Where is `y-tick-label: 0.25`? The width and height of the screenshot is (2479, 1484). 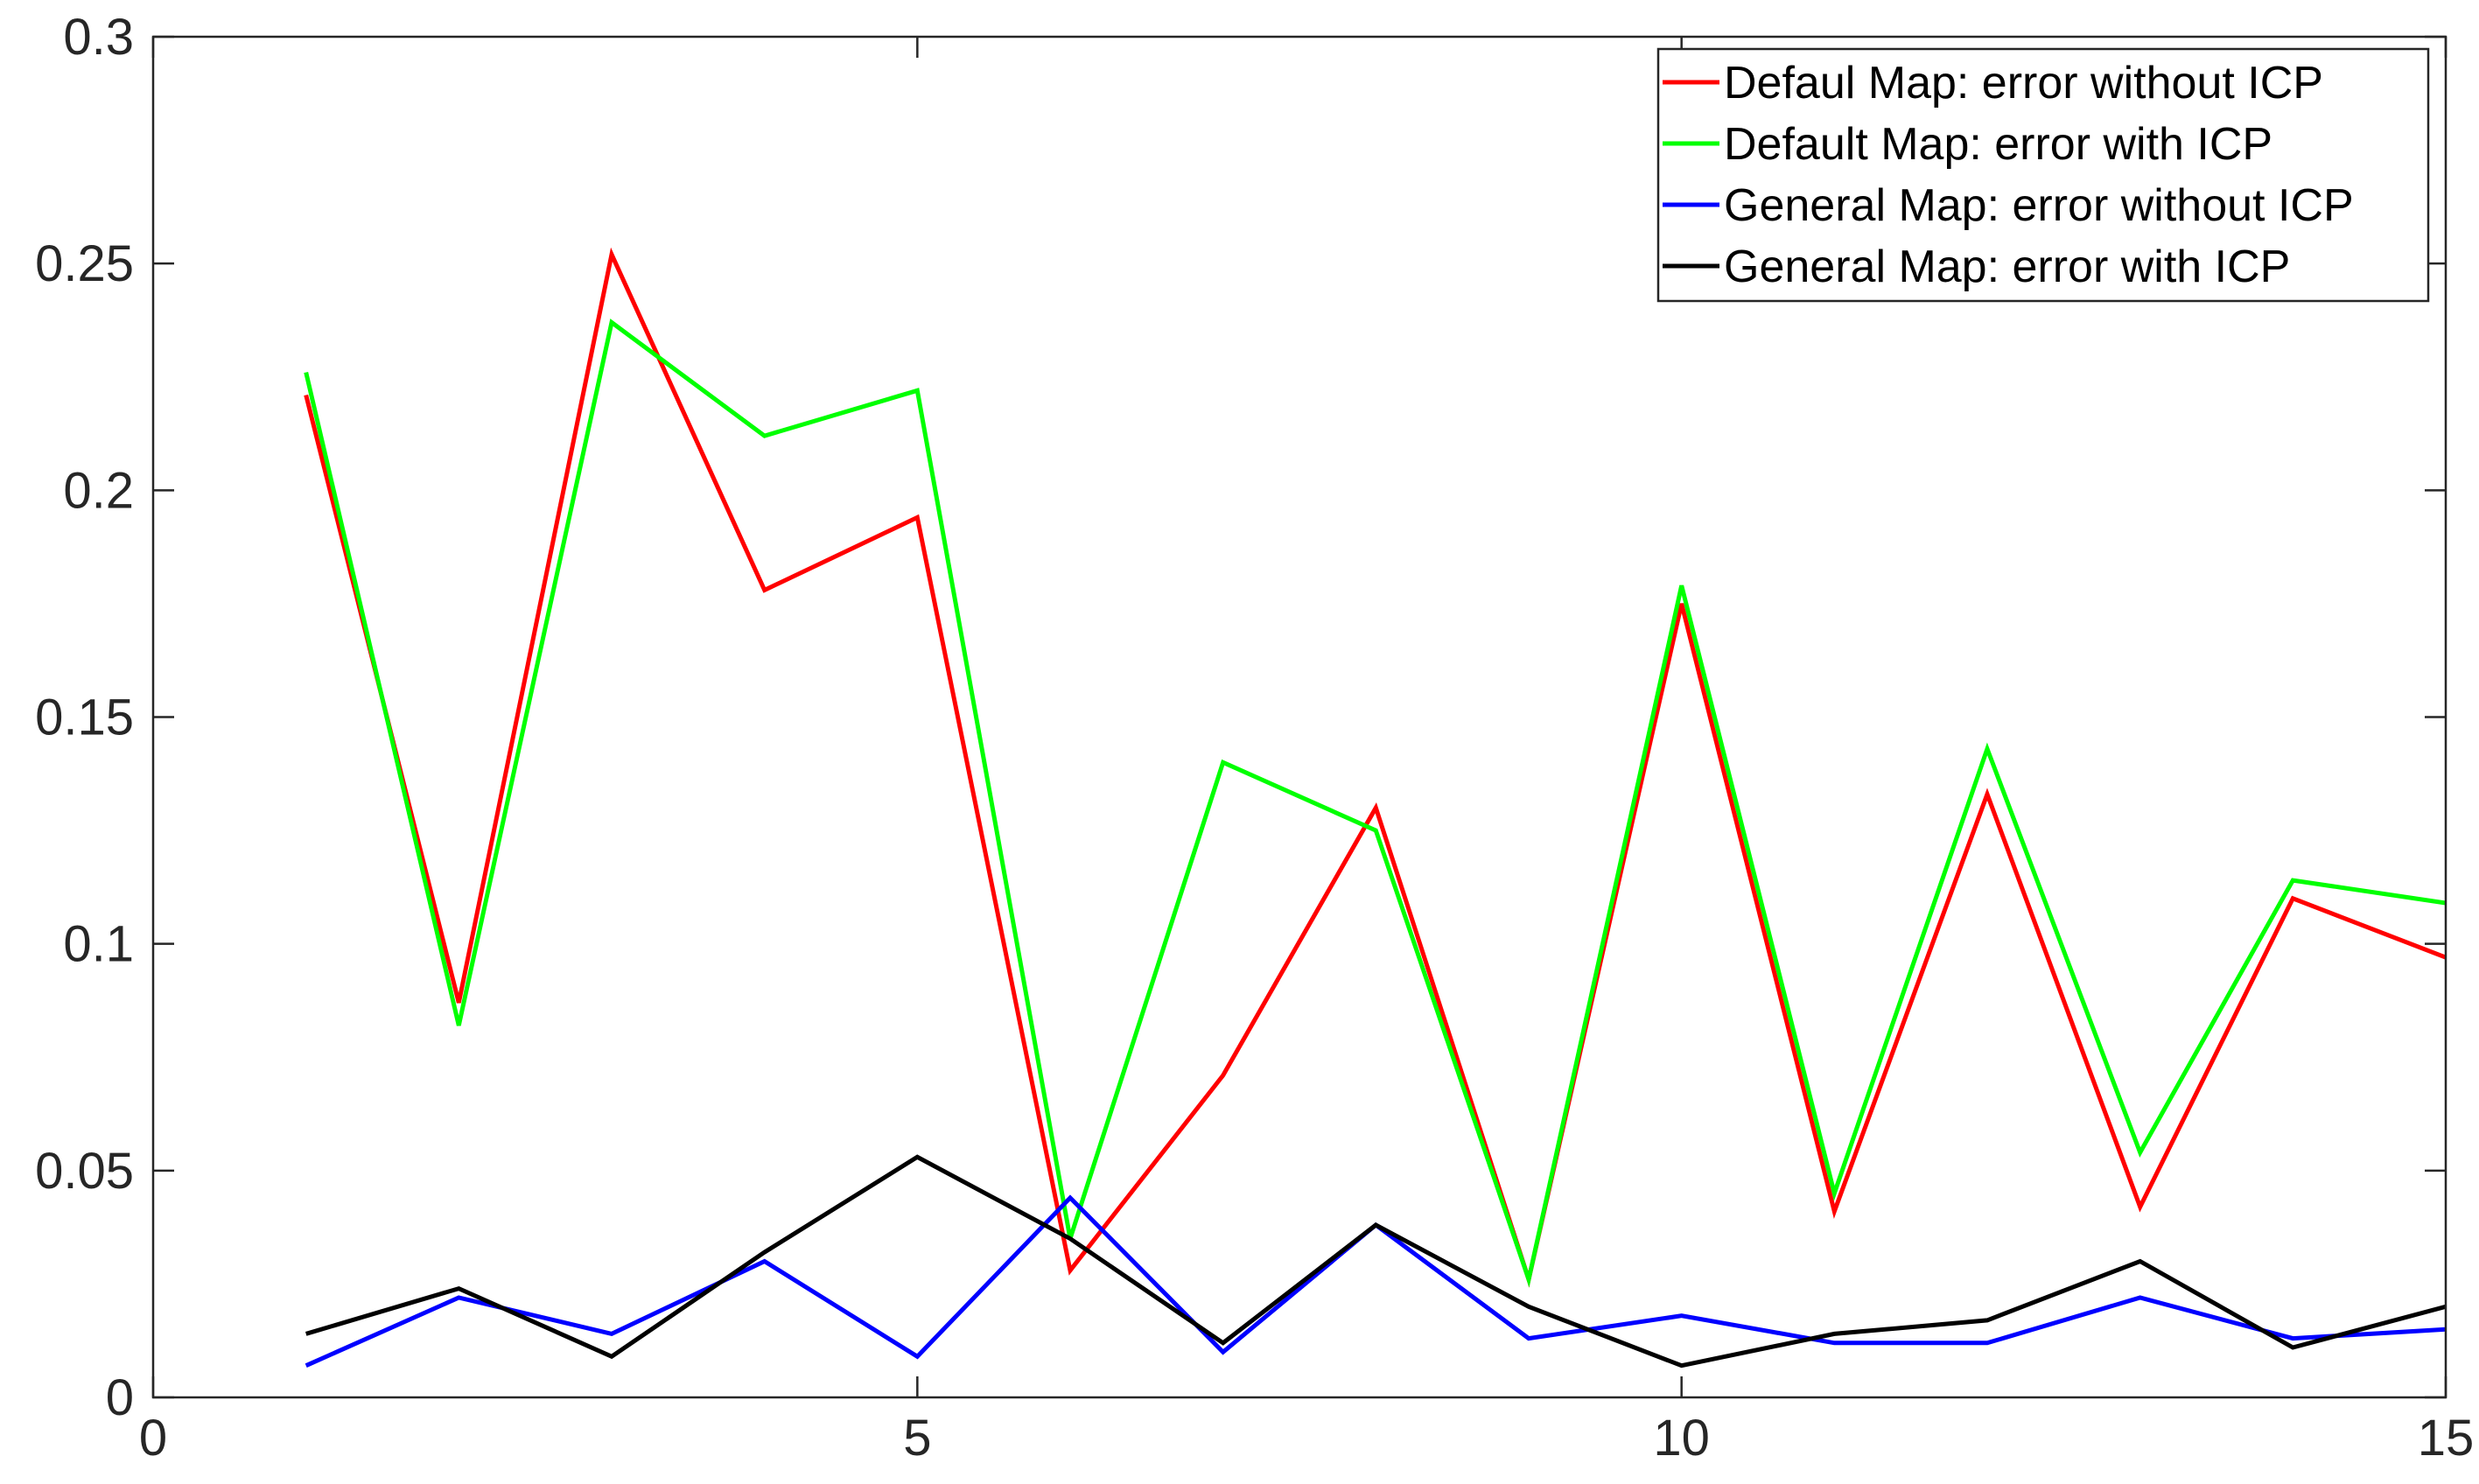
y-tick-label: 0.25 is located at coordinates (84, 263).